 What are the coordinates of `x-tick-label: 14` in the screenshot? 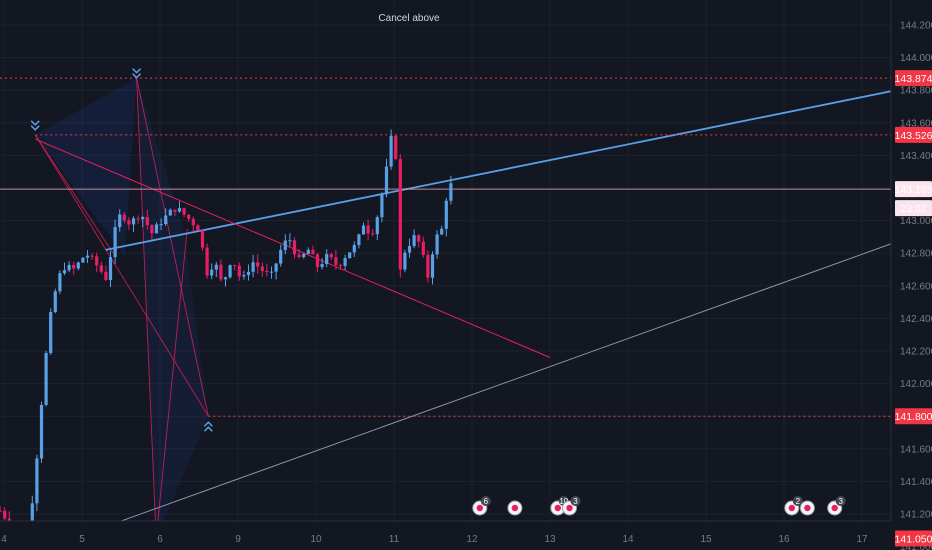 It's located at (628, 539).